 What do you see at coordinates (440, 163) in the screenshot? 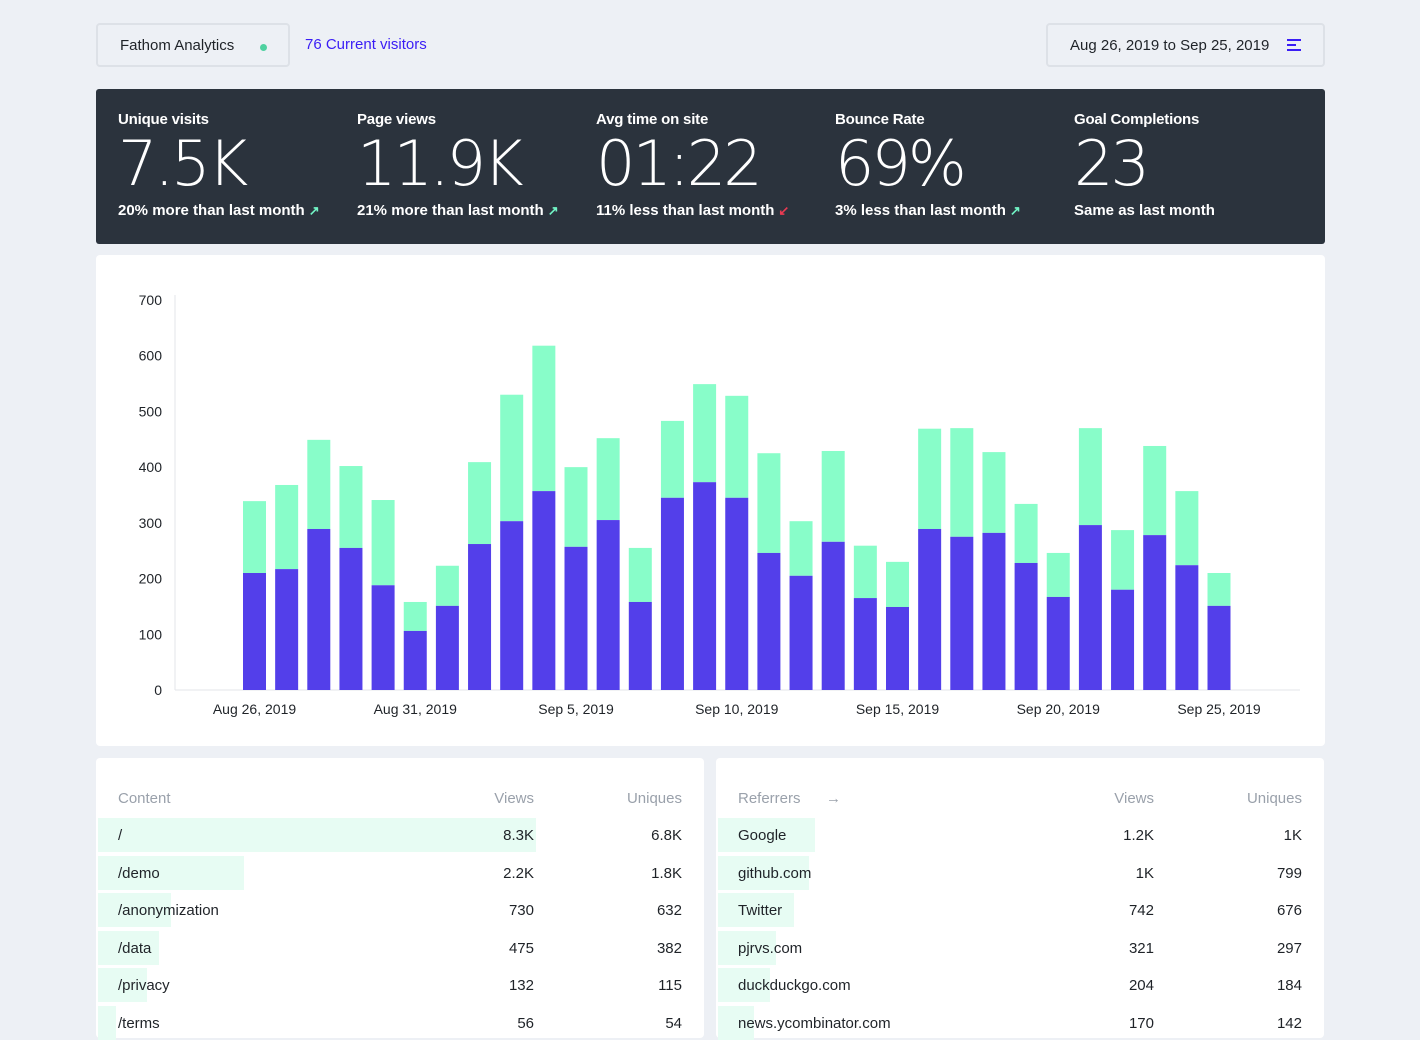
I see `stat-value: 11.9K` at bounding box center [440, 163].